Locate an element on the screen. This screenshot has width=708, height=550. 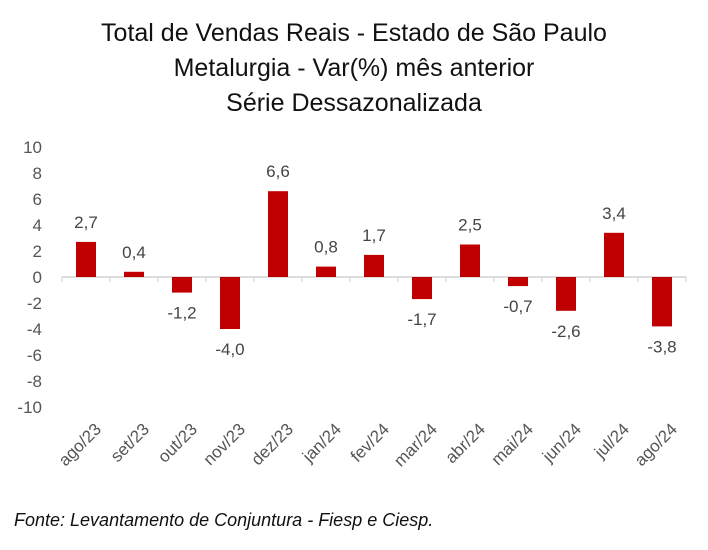
y-tick-label: 8 is located at coordinates (37, 173).